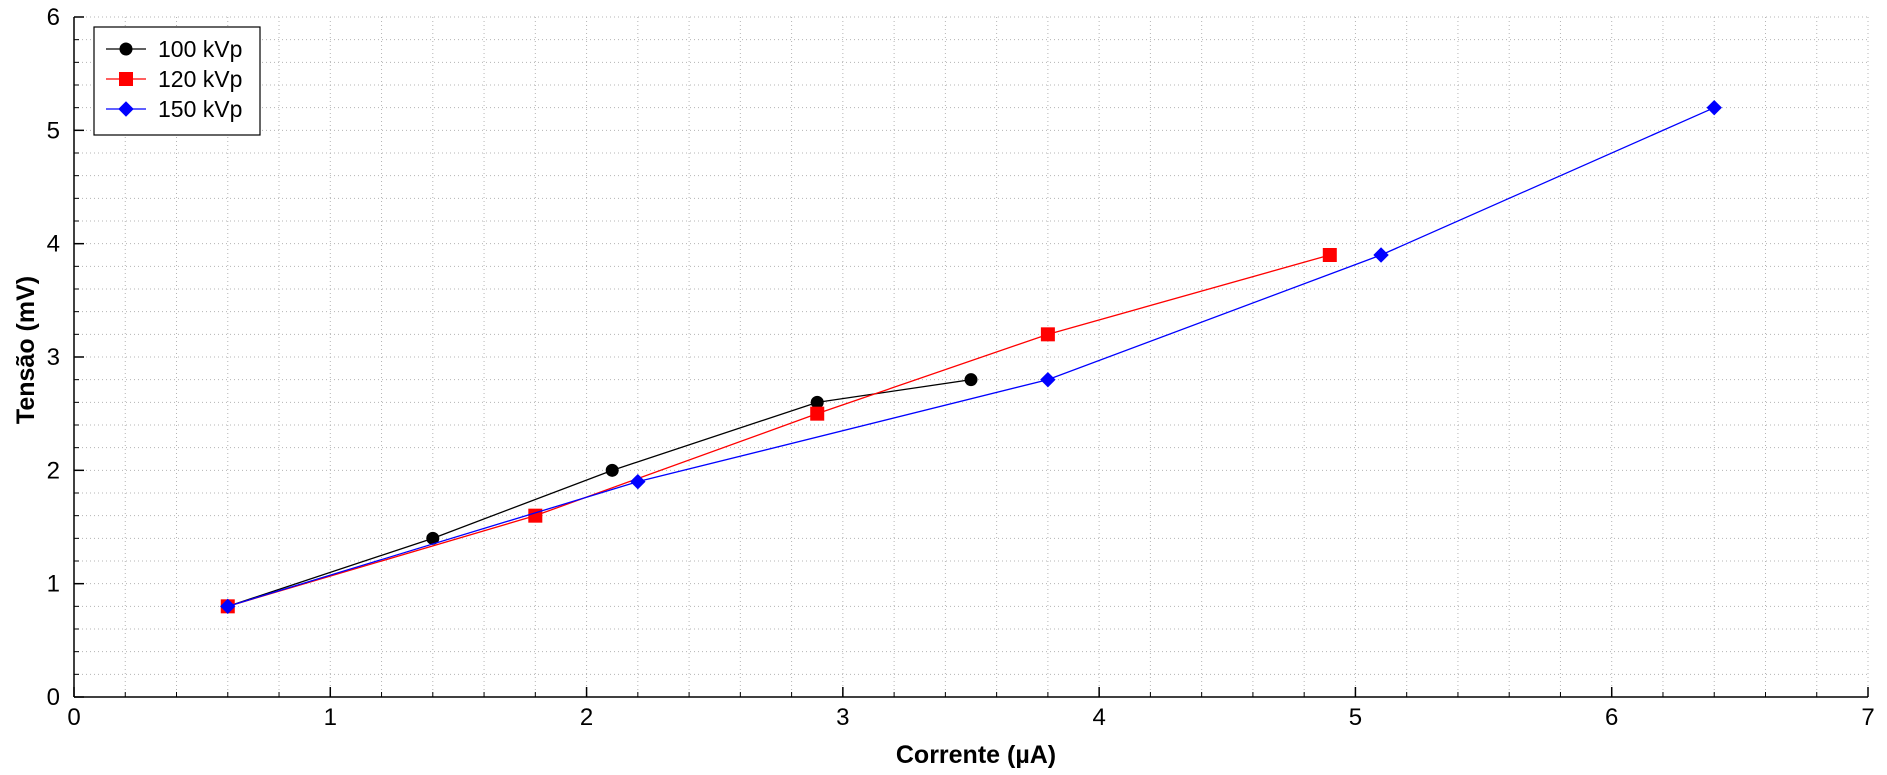 The height and width of the screenshot is (775, 1887). I want to click on legend-entry: 100 kVp, so click(174, 49).